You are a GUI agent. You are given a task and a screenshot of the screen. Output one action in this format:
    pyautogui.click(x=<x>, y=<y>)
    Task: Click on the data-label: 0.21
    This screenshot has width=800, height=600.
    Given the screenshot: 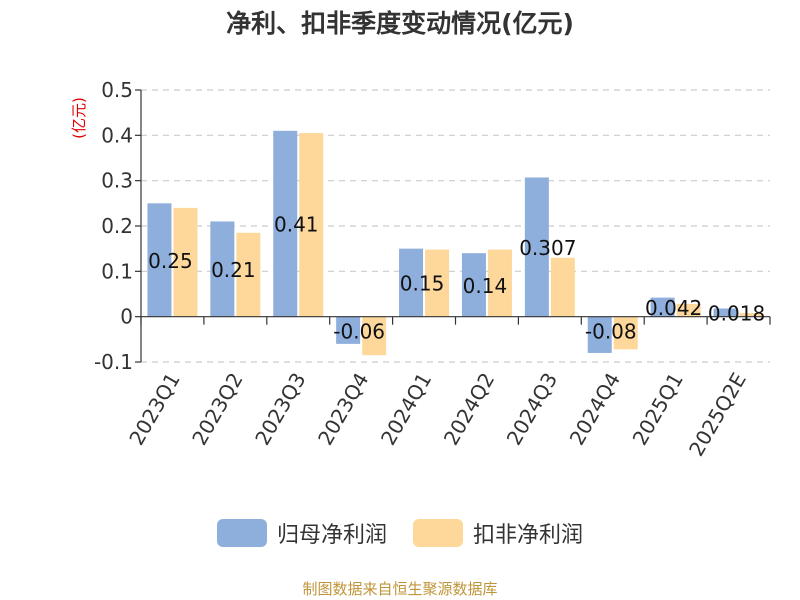 What is the action you would take?
    pyautogui.click(x=233, y=270)
    